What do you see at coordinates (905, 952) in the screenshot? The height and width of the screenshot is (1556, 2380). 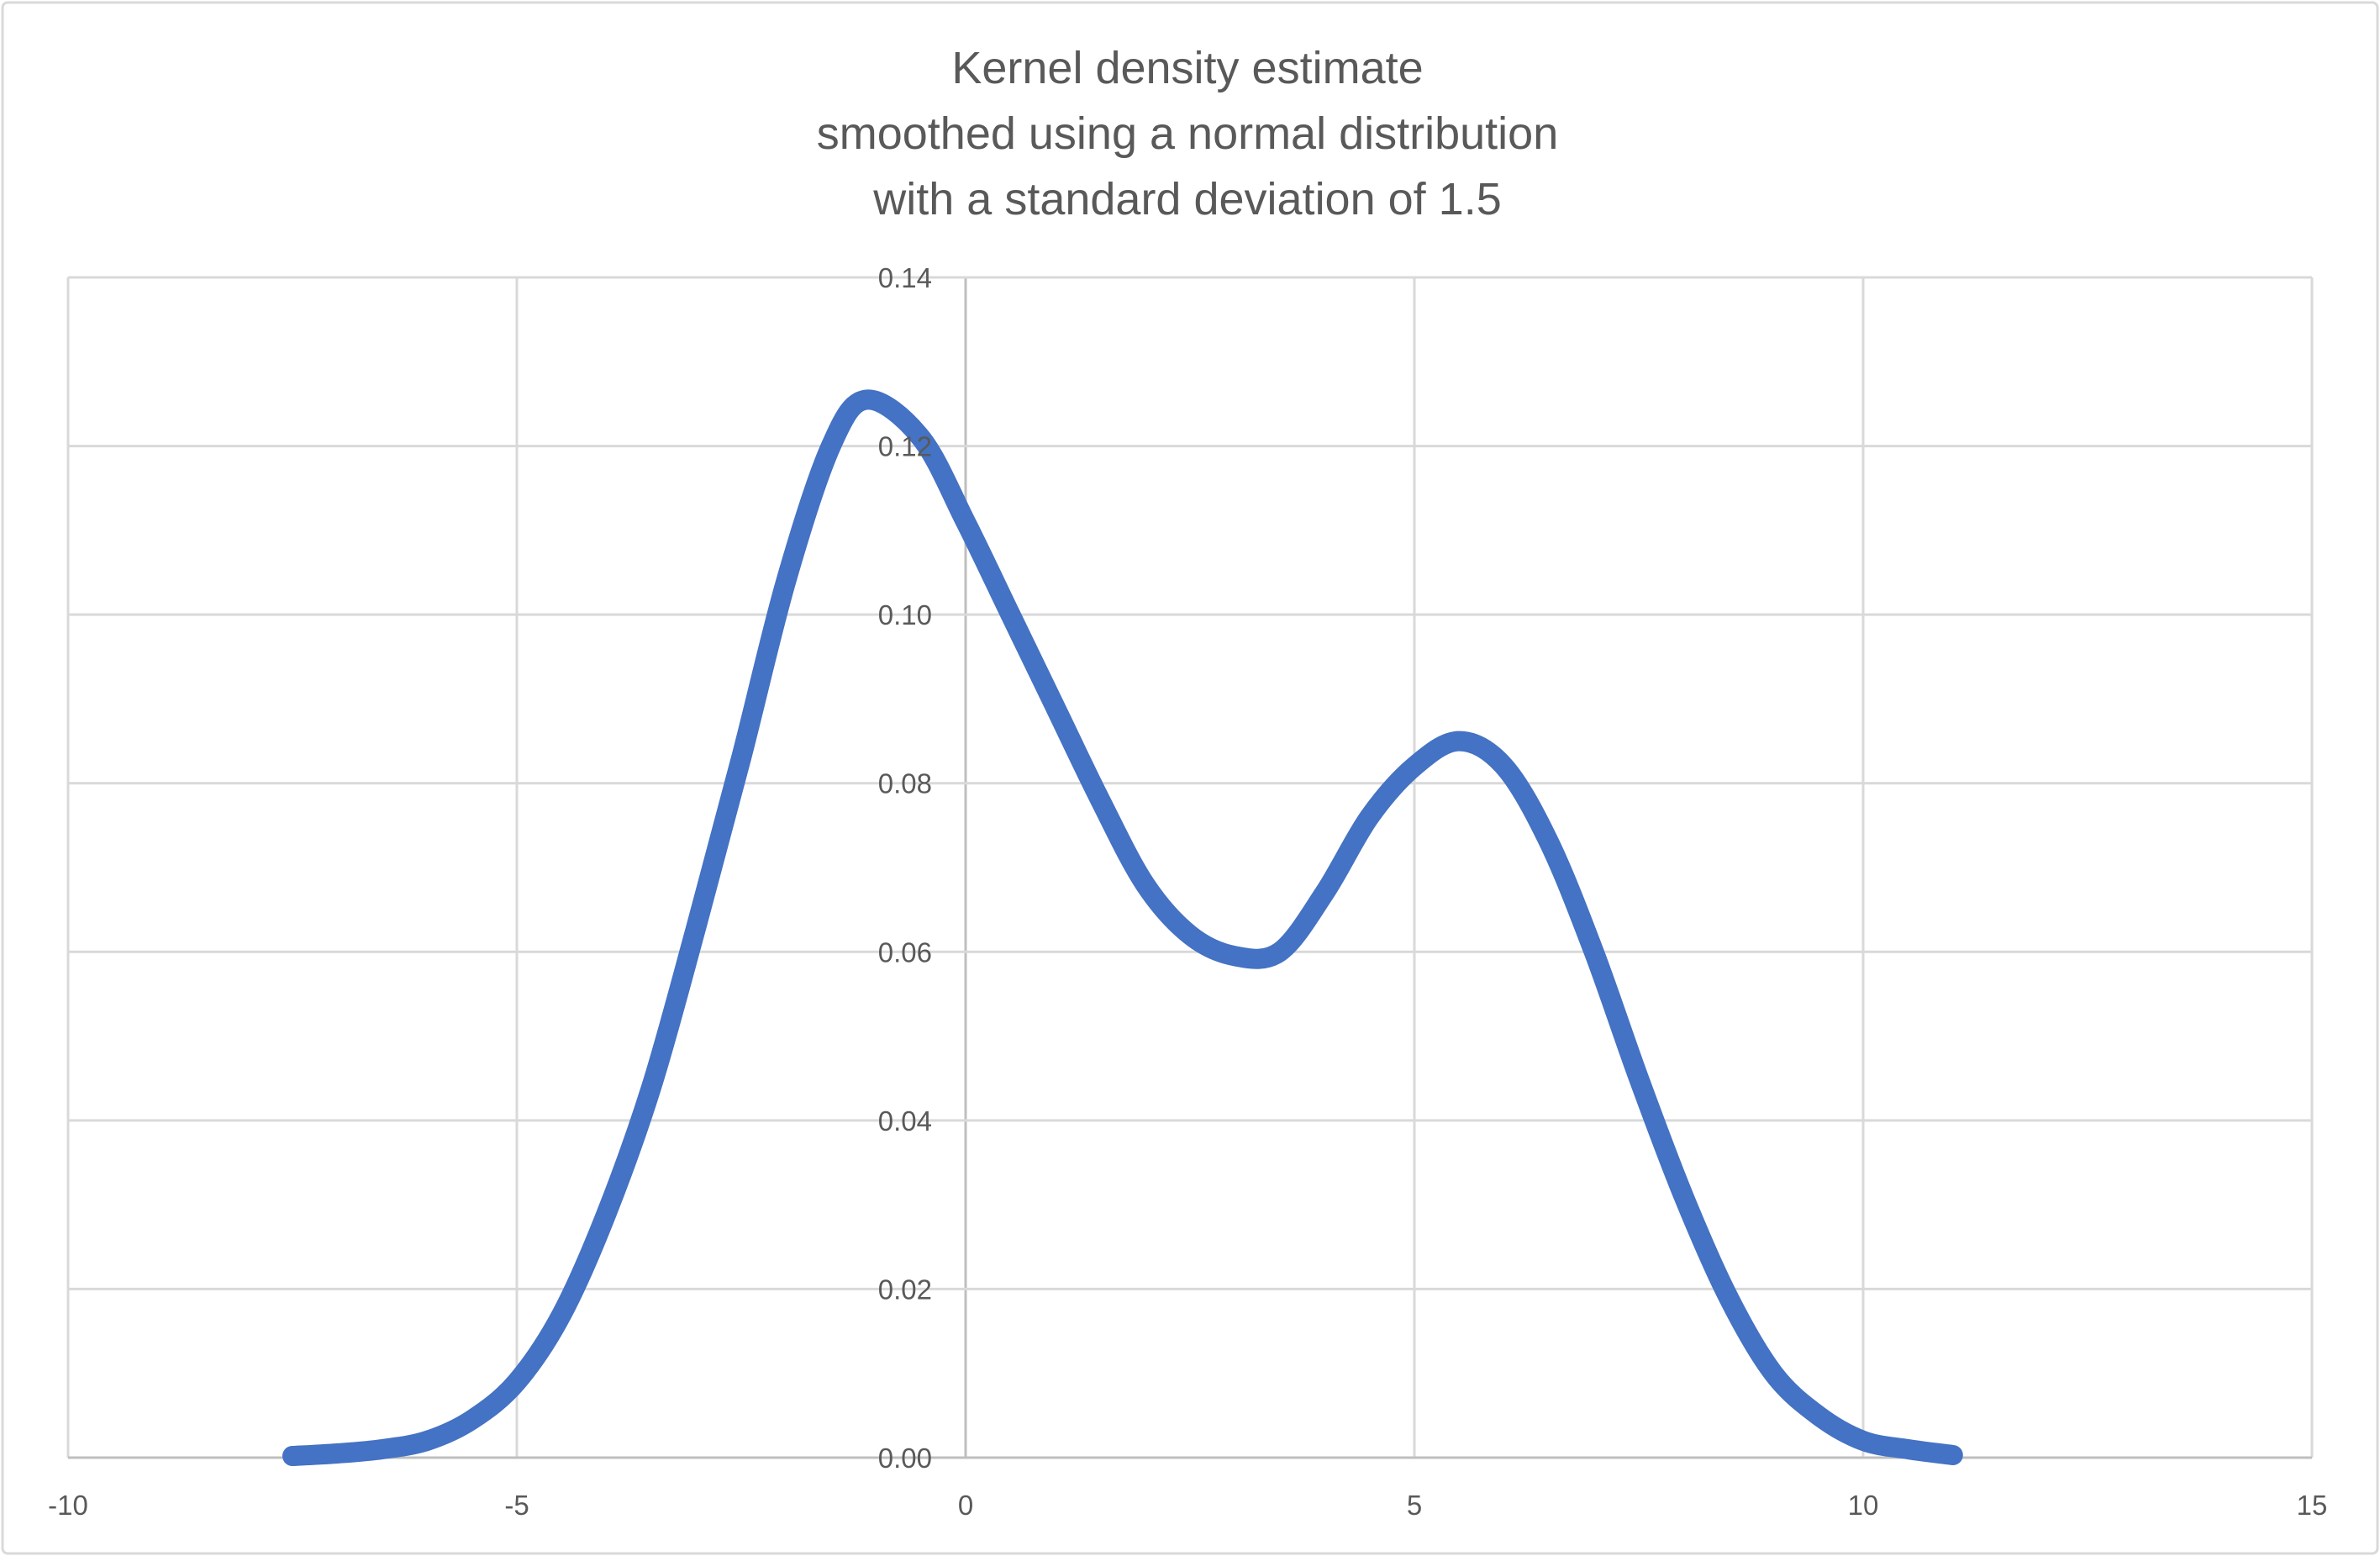 I see `y-tick-label: 0.06` at bounding box center [905, 952].